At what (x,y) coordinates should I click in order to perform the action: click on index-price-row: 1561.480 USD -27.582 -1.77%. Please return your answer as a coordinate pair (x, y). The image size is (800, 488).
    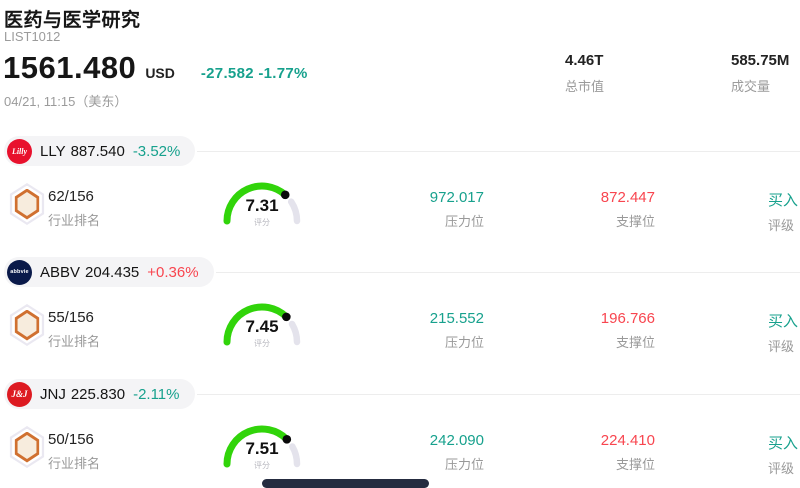
    Looking at the image, I should click on (155, 68).